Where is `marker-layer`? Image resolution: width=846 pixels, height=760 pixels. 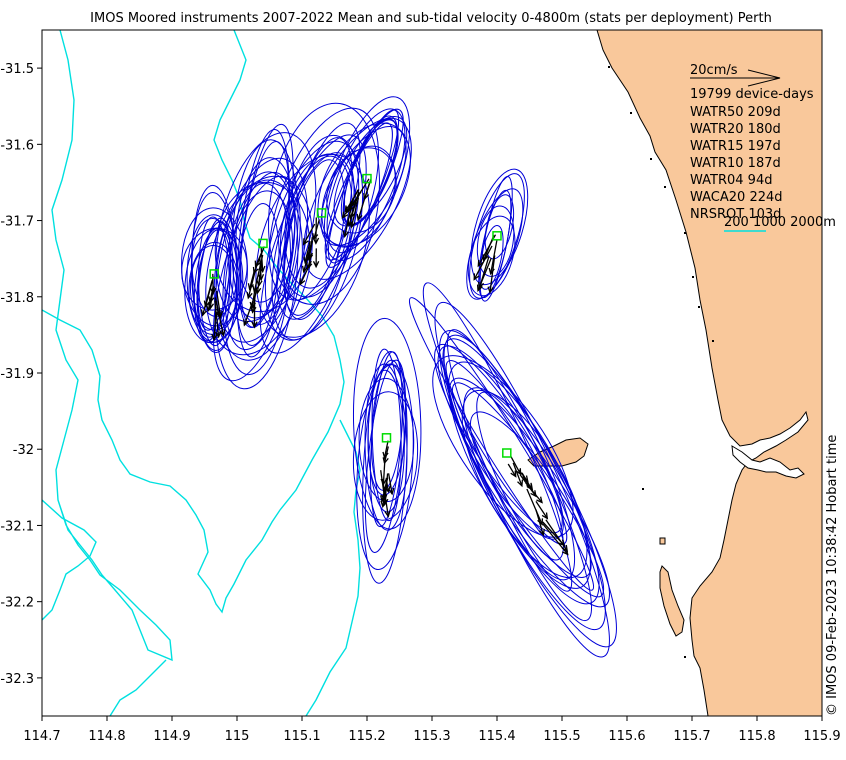 marker-layer is located at coordinates (360, 315).